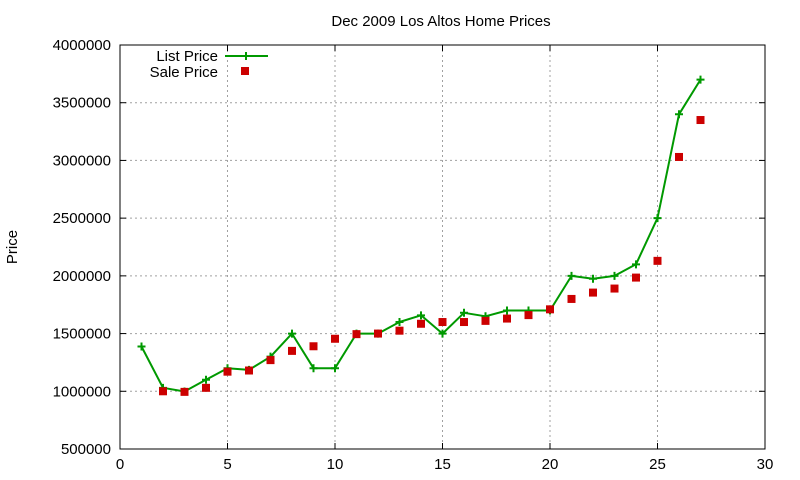 The width and height of the screenshot is (800, 480). I want to click on legend-marker-sale-price, so click(245, 71).